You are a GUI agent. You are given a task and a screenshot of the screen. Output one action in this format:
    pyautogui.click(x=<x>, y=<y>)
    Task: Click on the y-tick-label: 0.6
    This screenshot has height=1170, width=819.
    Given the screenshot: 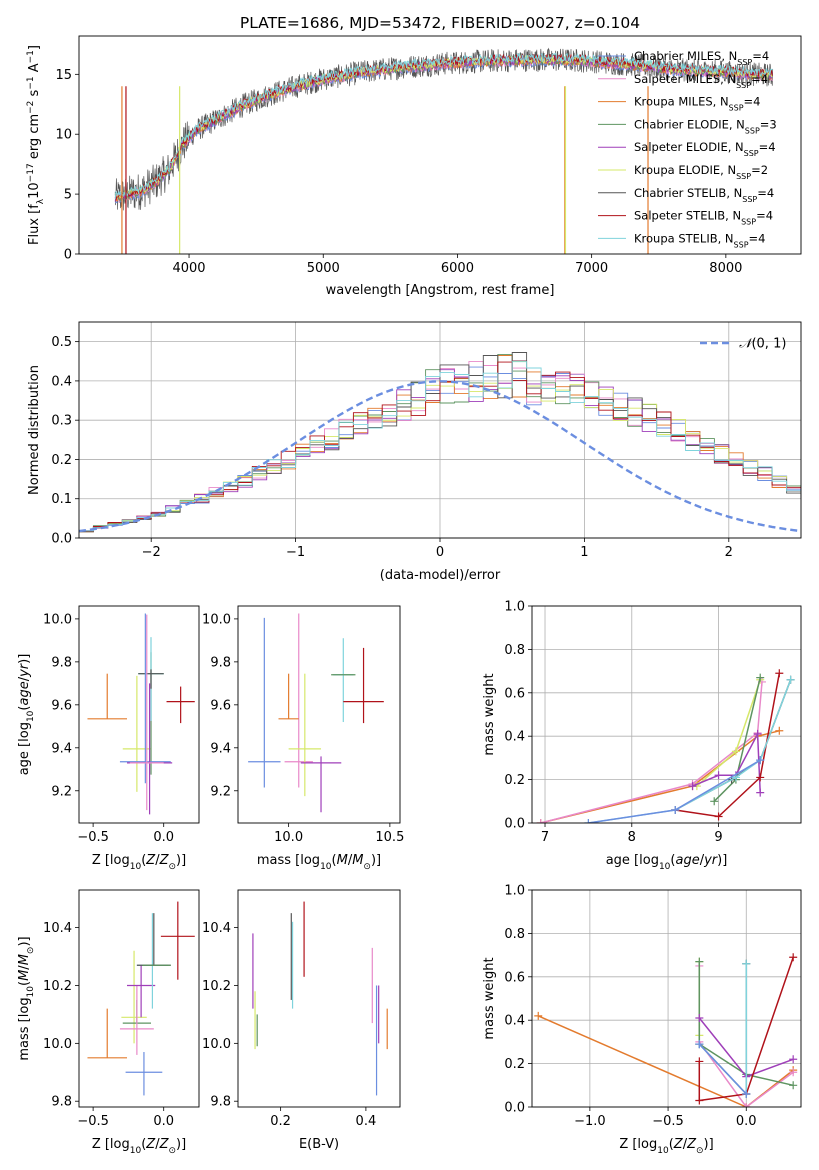 What is the action you would take?
    pyautogui.click(x=514, y=693)
    